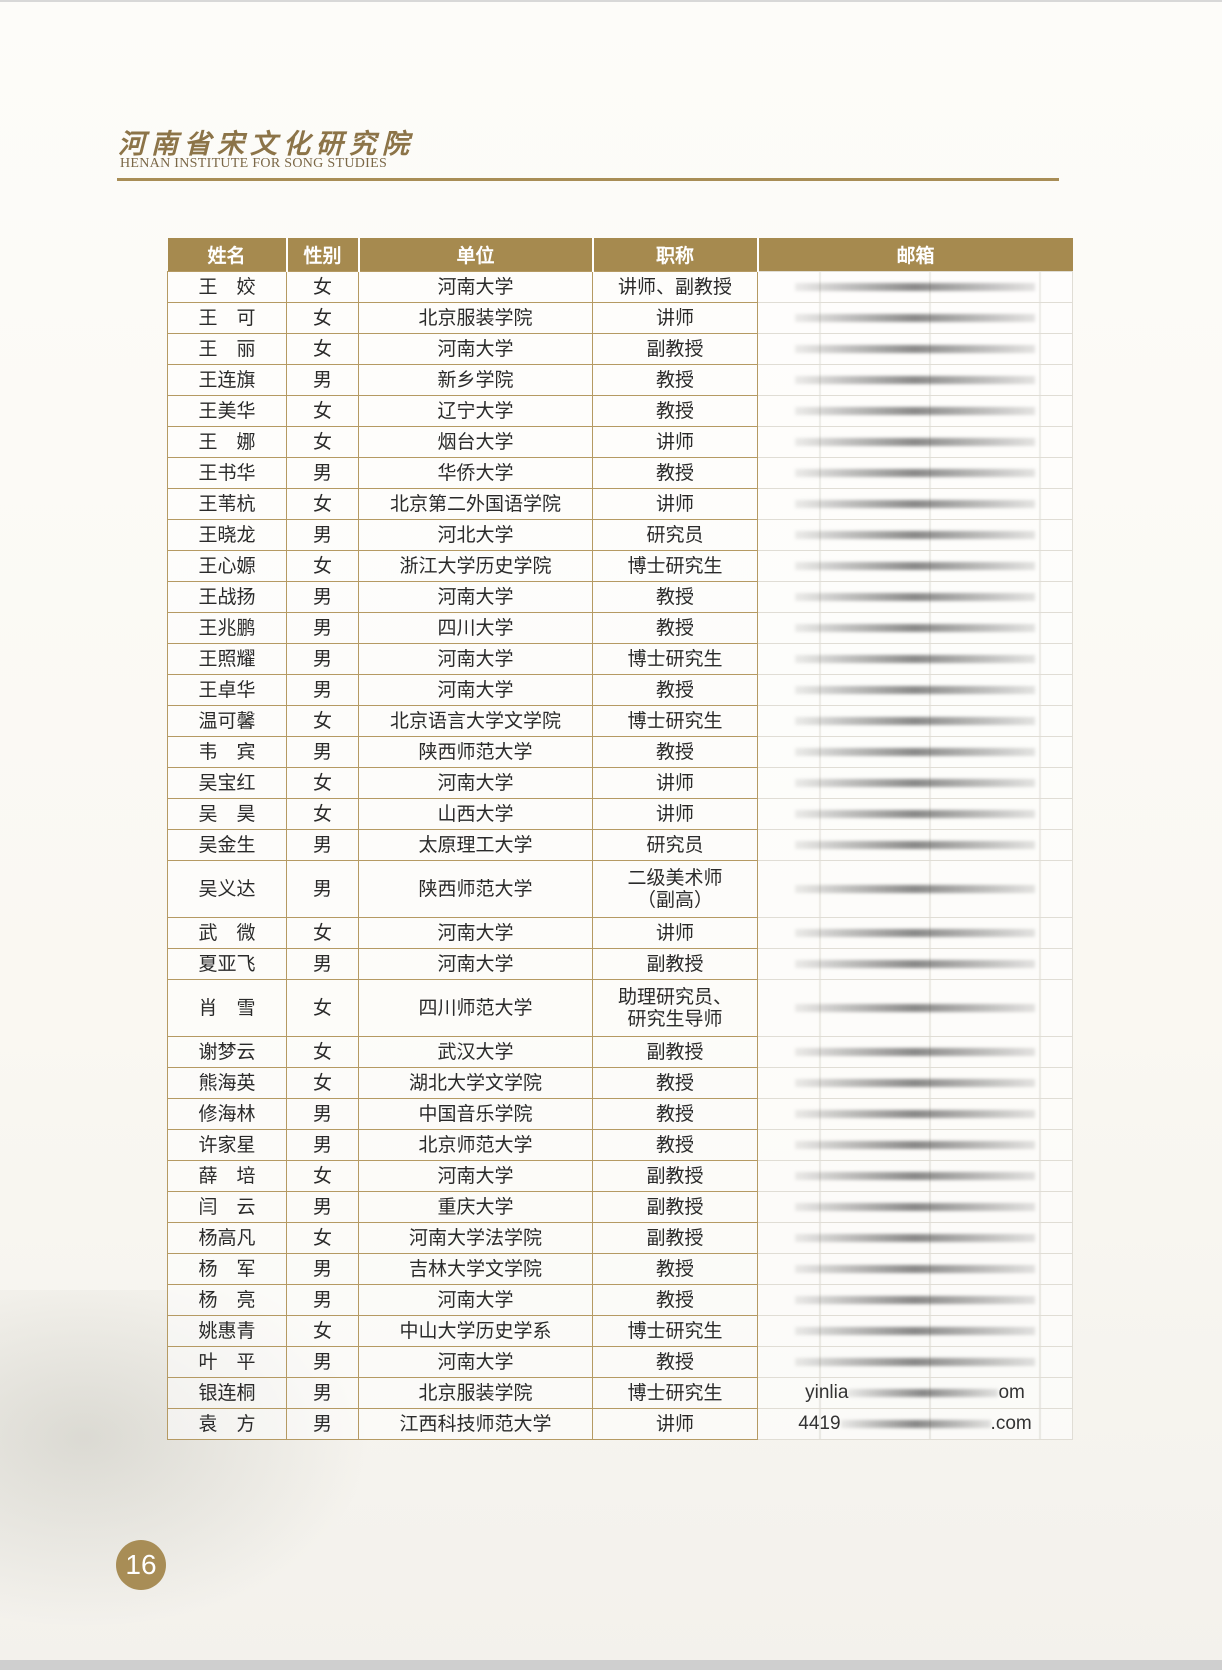 The image size is (1222, 1670). Describe the element at coordinates (620, 1269) in the screenshot. I see `table-row: 杨 军 男 吉林大学文学院 教授` at that location.